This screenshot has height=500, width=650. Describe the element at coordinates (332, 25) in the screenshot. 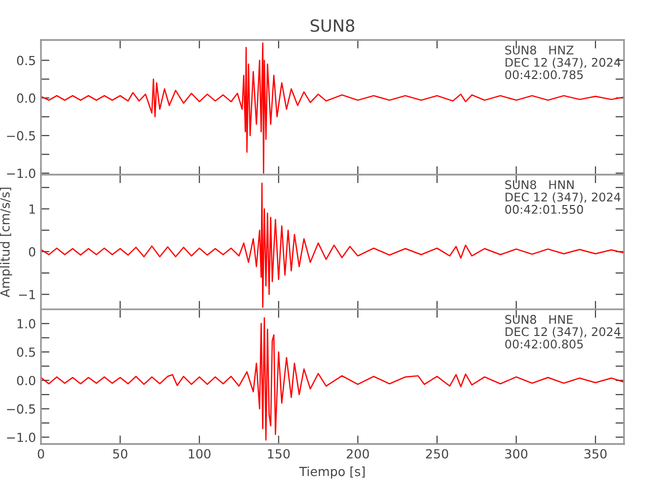

I see `chart-title: SUN8` at that location.